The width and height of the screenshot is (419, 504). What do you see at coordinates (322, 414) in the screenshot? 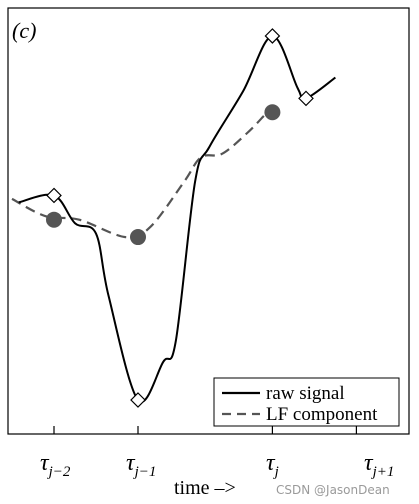
I see `legend-label-lf: LF component` at bounding box center [322, 414].